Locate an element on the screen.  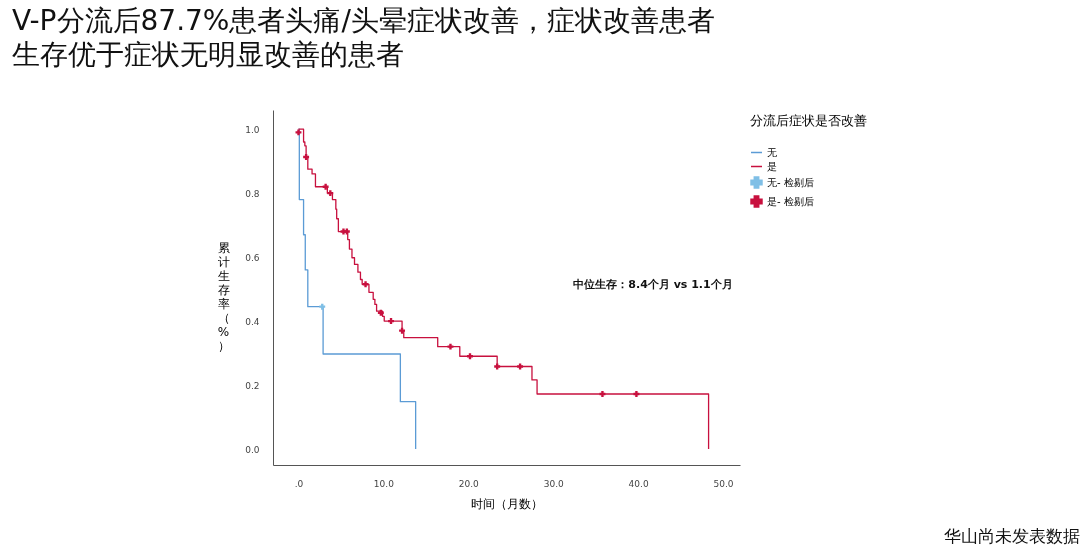
x-tick-label: 10.0 is located at coordinates (384, 483).